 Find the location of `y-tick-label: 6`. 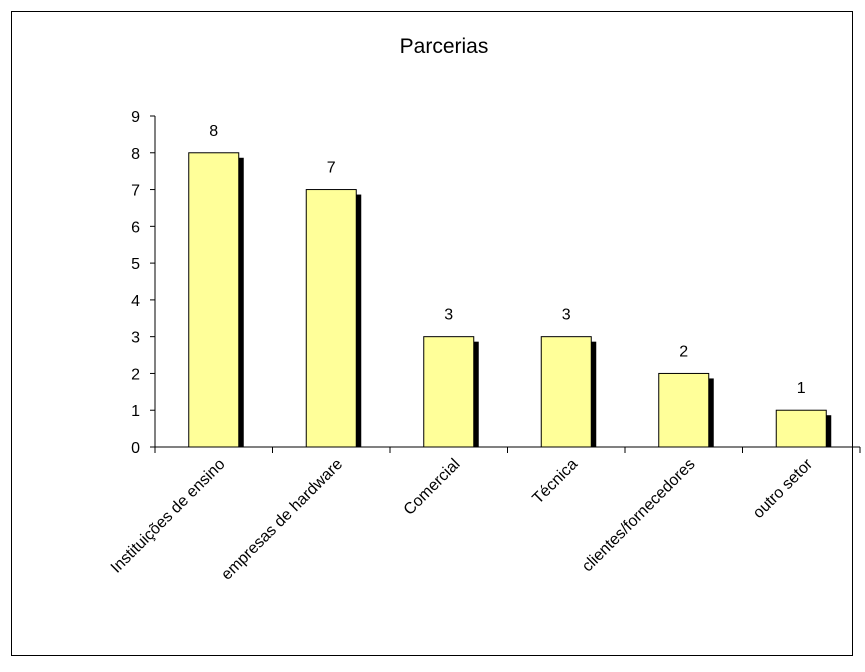

y-tick-label: 6 is located at coordinates (135, 227).